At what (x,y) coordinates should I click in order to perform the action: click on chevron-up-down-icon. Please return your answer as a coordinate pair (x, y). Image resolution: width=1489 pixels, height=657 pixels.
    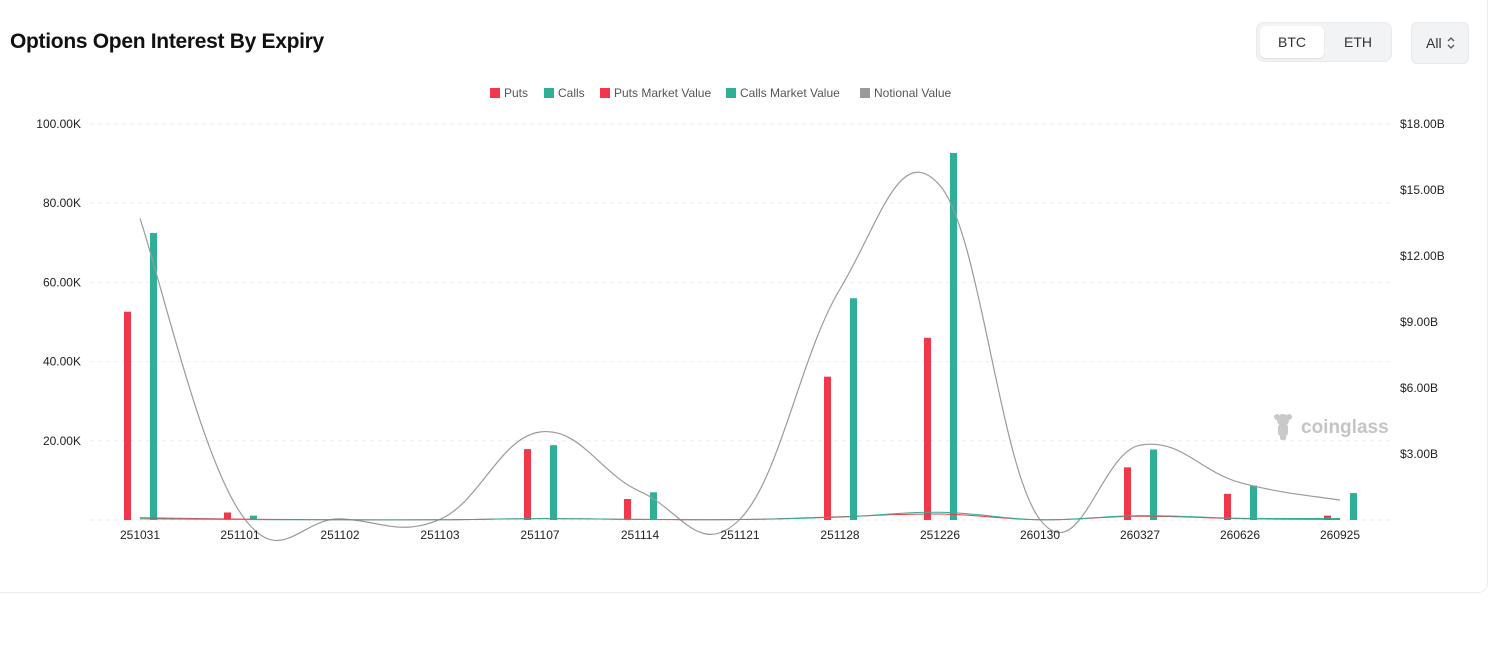
    Looking at the image, I should click on (1451, 43).